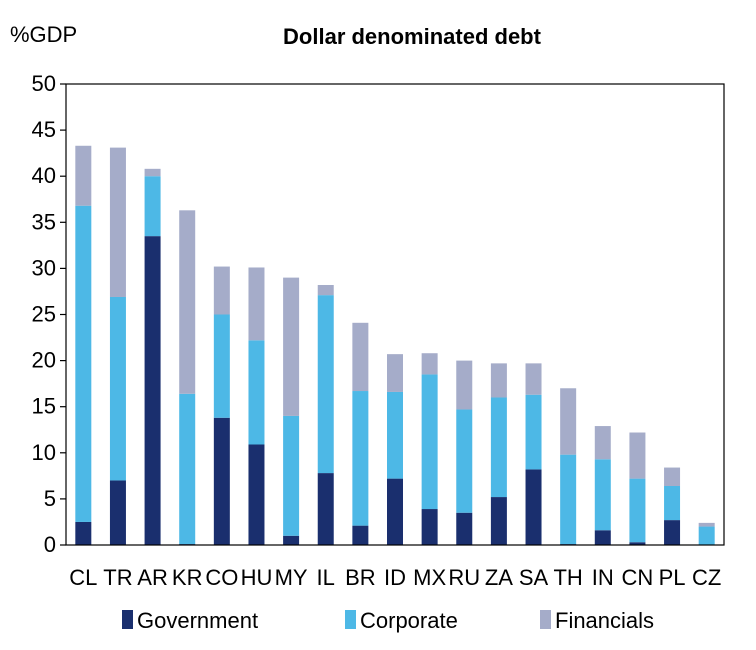 This screenshot has width=756, height=650. I want to click on chart-title: Dollar denominated debt, so click(412, 36).